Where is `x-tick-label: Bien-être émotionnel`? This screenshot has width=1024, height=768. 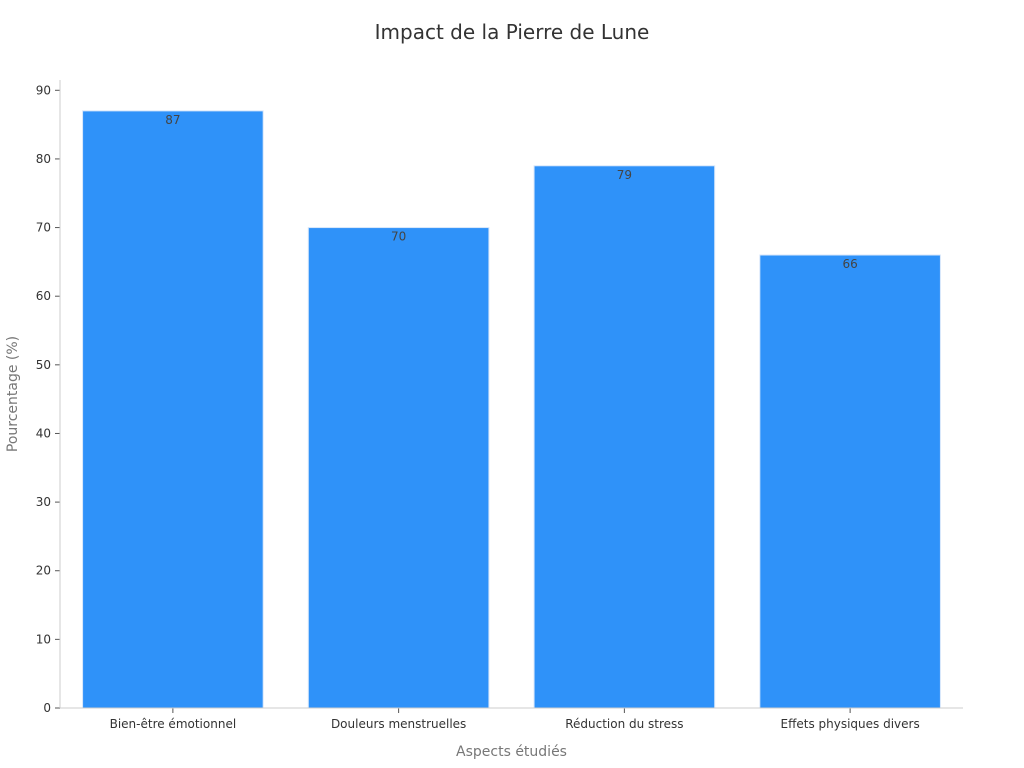 x-tick-label: Bien-être émotionnel is located at coordinates (173, 724).